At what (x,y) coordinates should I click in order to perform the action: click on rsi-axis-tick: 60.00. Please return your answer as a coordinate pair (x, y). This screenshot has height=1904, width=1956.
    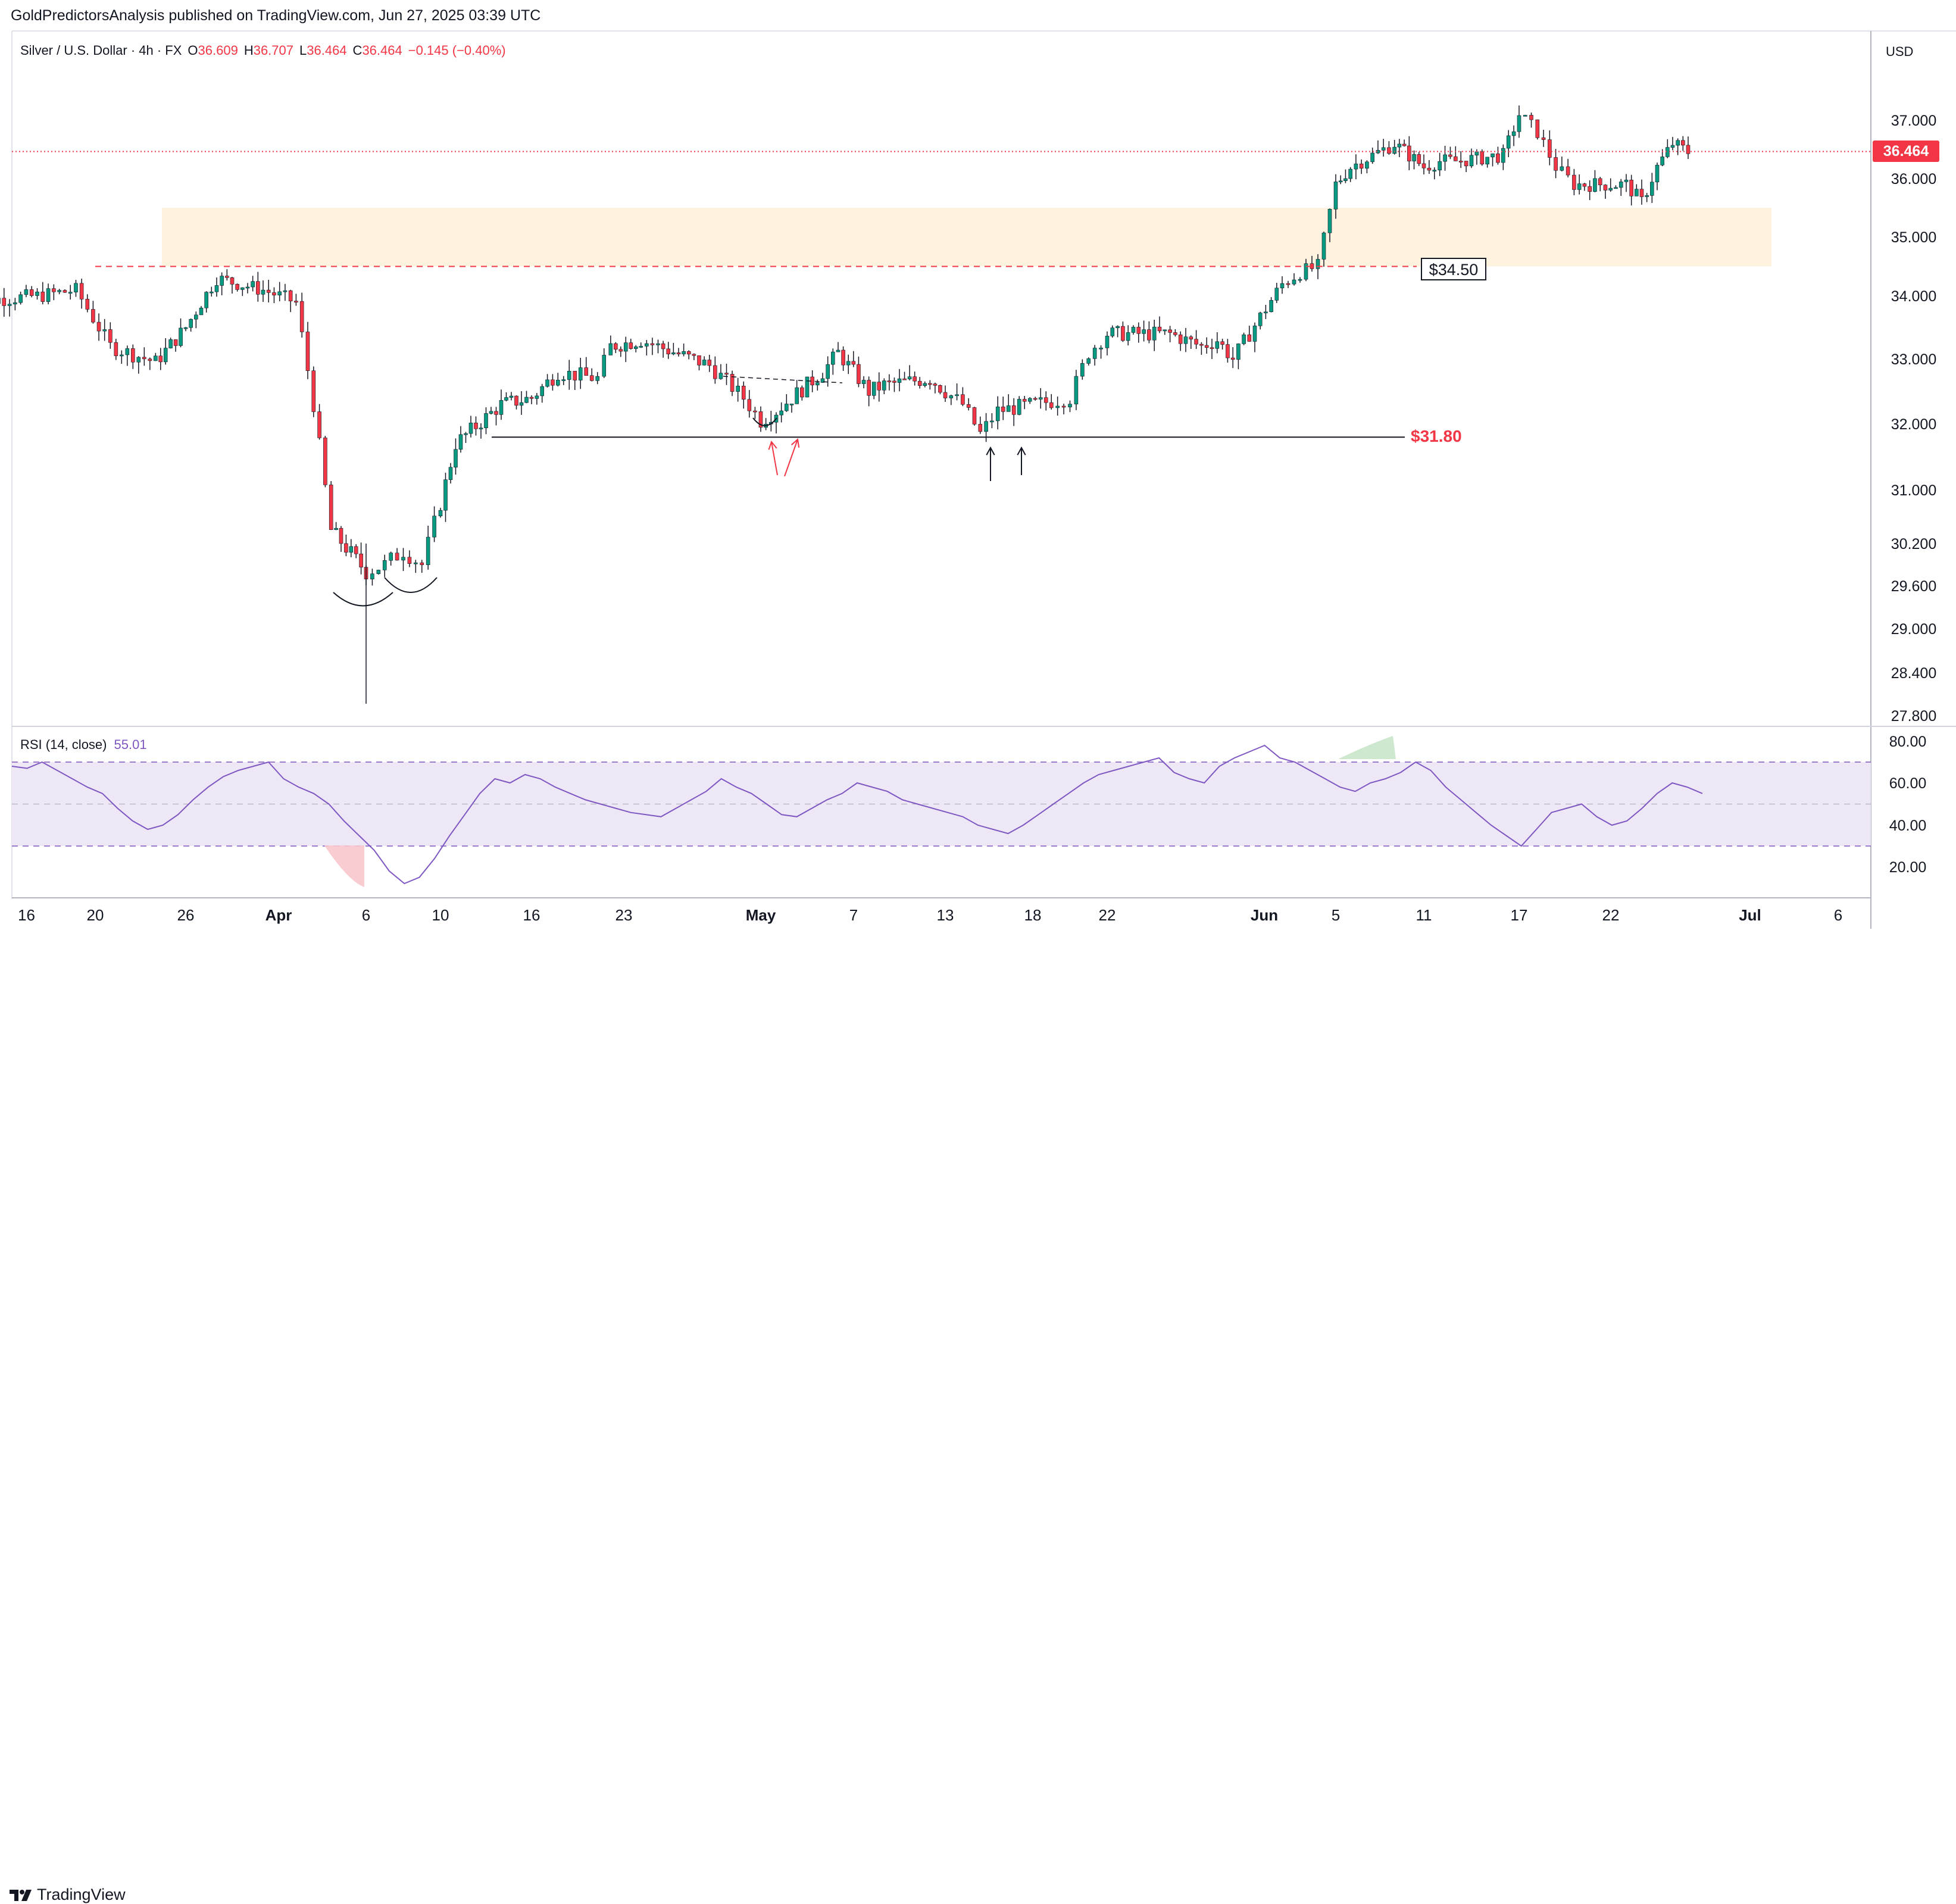
    Looking at the image, I should click on (1908, 783).